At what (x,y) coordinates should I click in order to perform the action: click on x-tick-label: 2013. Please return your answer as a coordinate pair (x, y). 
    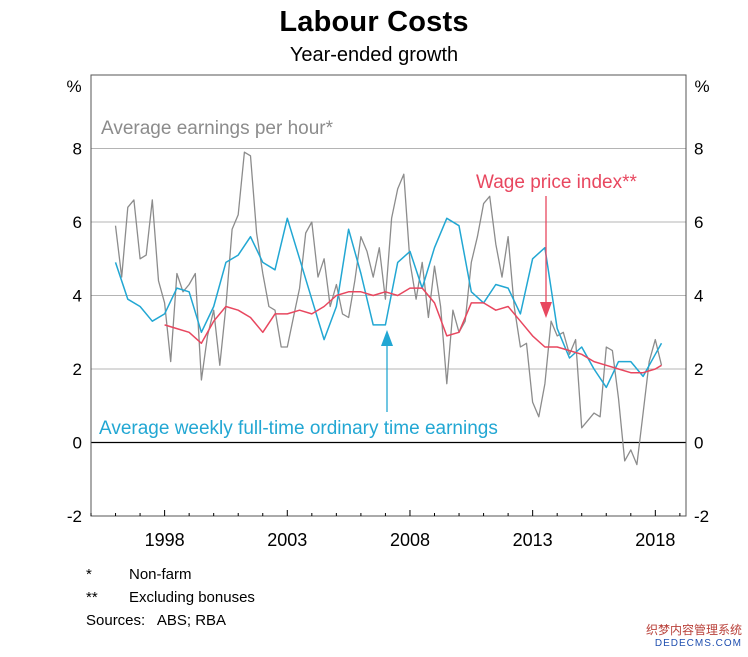
    Looking at the image, I should click on (533, 540).